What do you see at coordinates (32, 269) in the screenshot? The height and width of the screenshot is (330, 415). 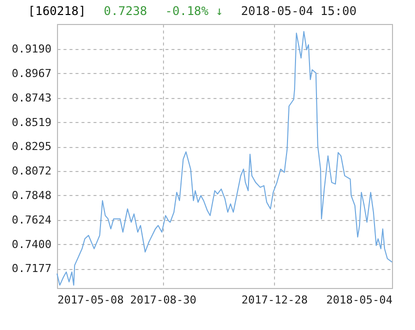 I see `y-tick-label: 0.7177` at bounding box center [32, 269].